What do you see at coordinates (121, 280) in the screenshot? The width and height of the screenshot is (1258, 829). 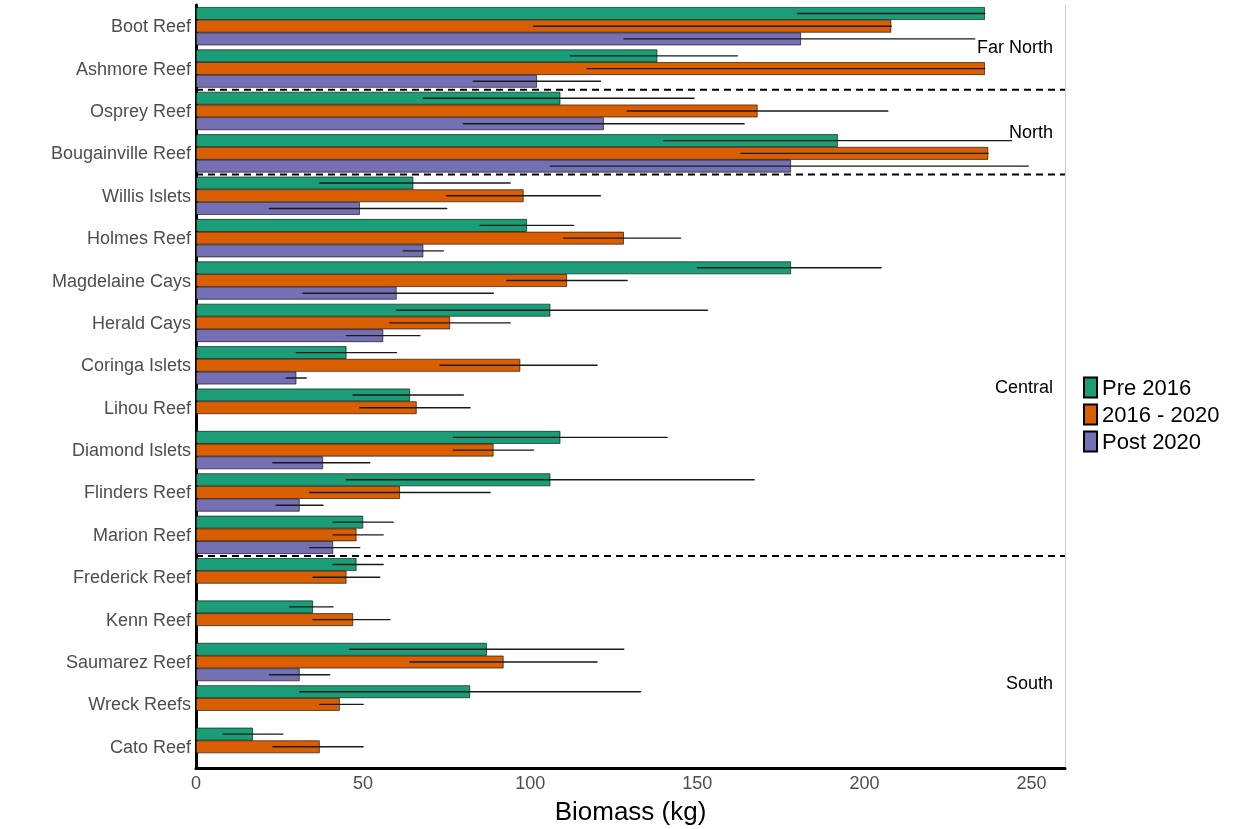 I see `y-tick-label: Magdelaine Cays` at bounding box center [121, 280].